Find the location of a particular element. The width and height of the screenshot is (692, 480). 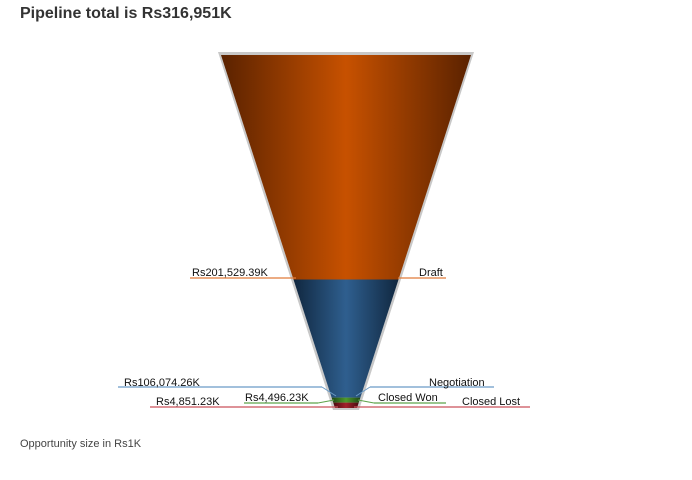

funnel-segment-closed-won is located at coordinates (346, 400).